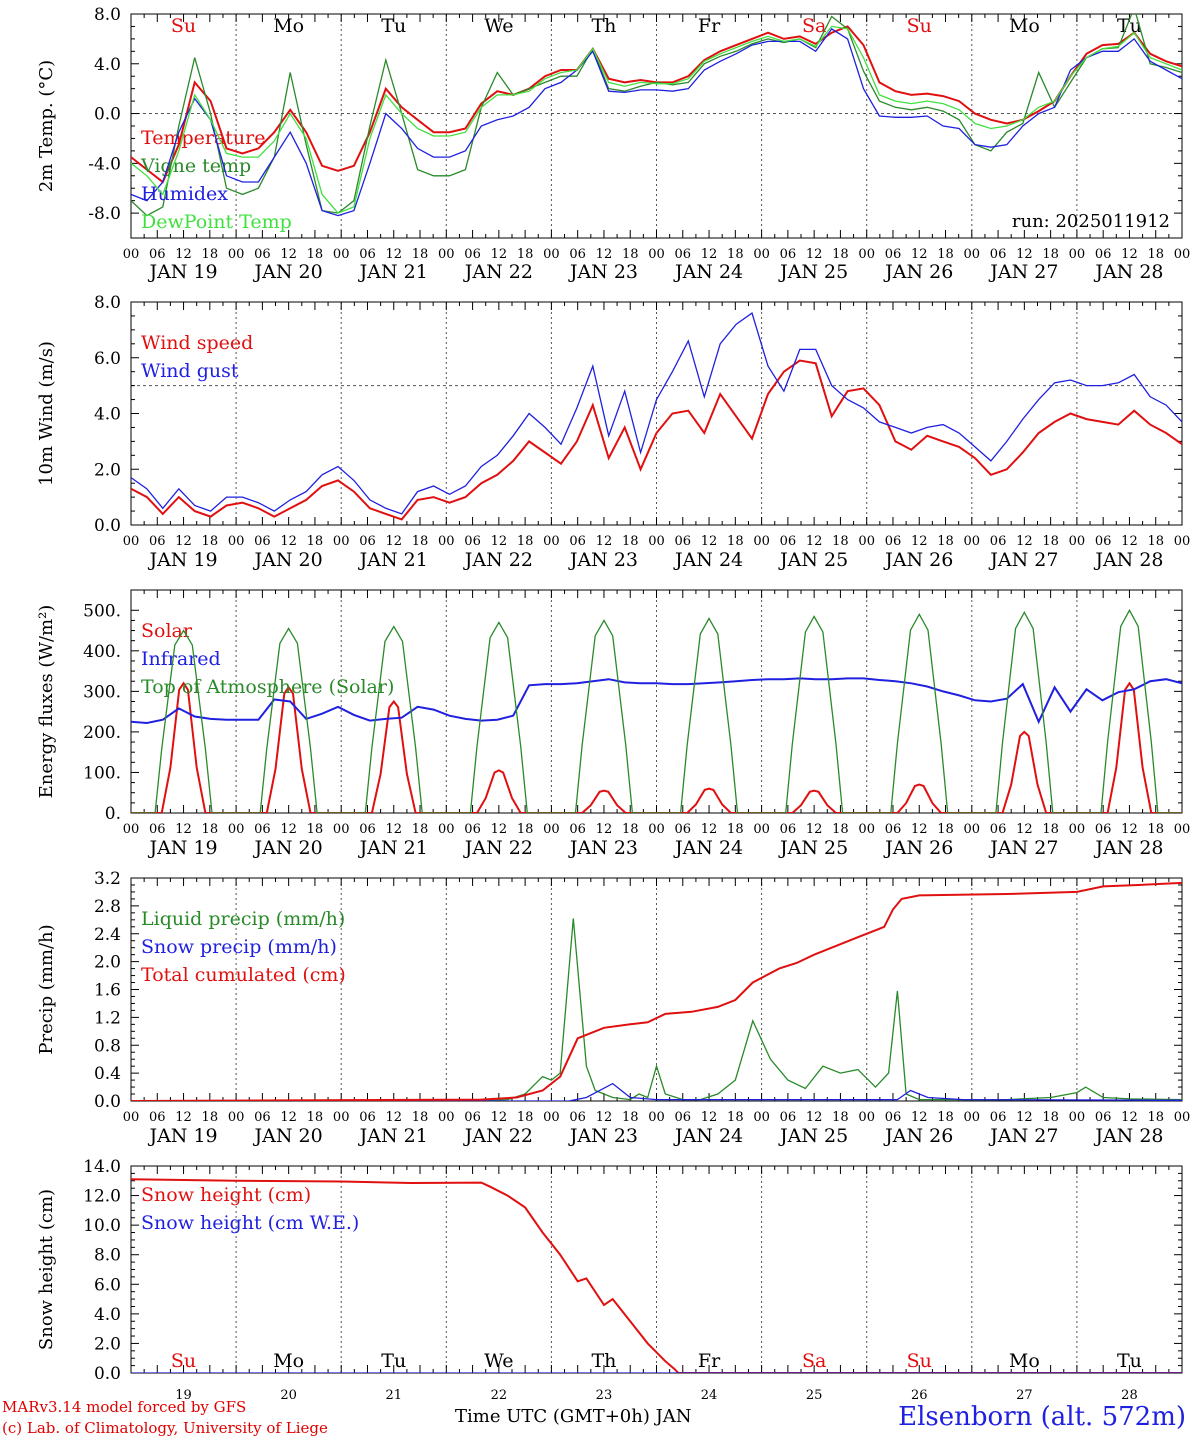 This screenshot has width=1194, height=1440. Describe the element at coordinates (107, 935) in the screenshot. I see `y-tick-label: 2.4` at that location.